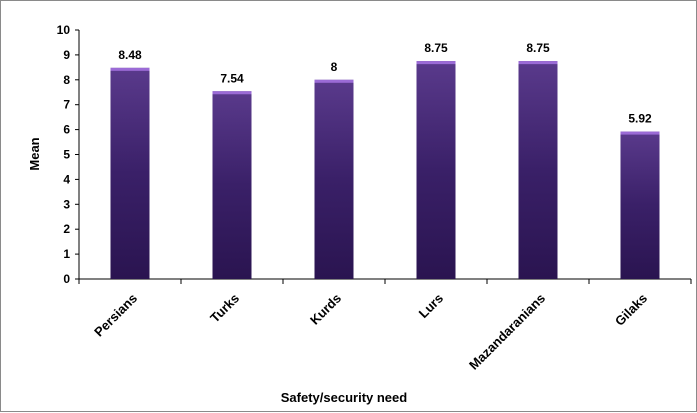  What do you see at coordinates (325, 309) in the screenshot?
I see `category-label: Kurds` at bounding box center [325, 309].